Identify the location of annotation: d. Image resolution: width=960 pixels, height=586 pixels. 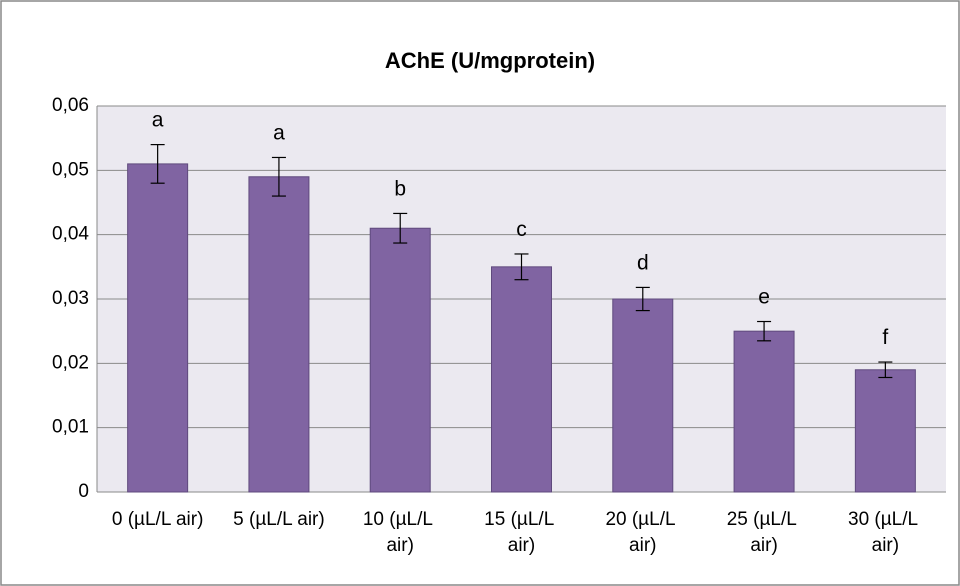
(643, 262).